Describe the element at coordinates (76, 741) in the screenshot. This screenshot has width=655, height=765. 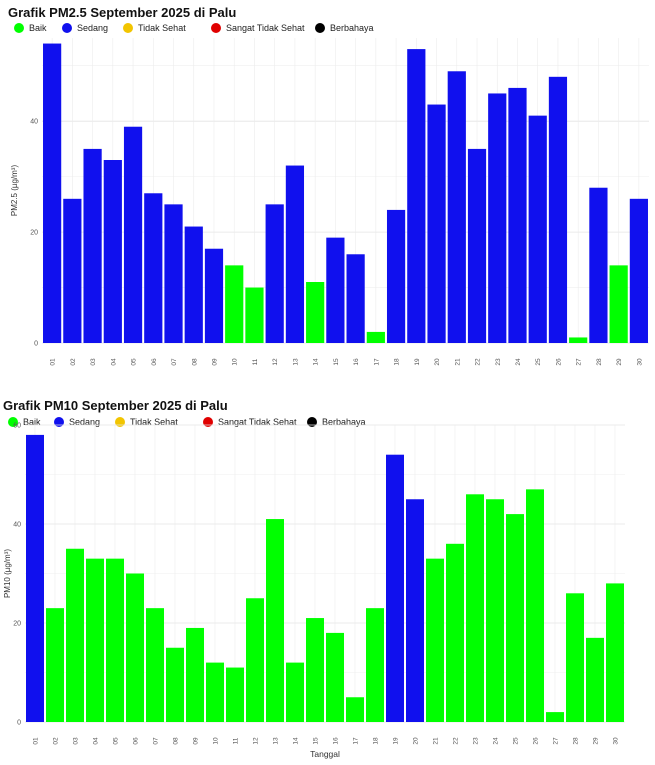
I see `x-tick-label: 03` at that location.